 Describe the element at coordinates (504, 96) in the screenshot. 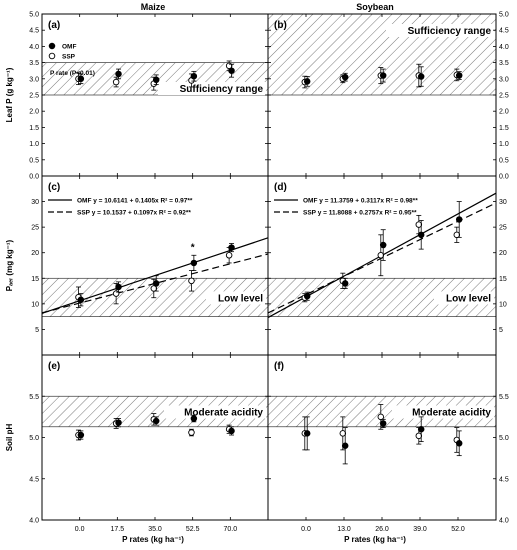

I see `ytick-label-b: 2.5` at that location.